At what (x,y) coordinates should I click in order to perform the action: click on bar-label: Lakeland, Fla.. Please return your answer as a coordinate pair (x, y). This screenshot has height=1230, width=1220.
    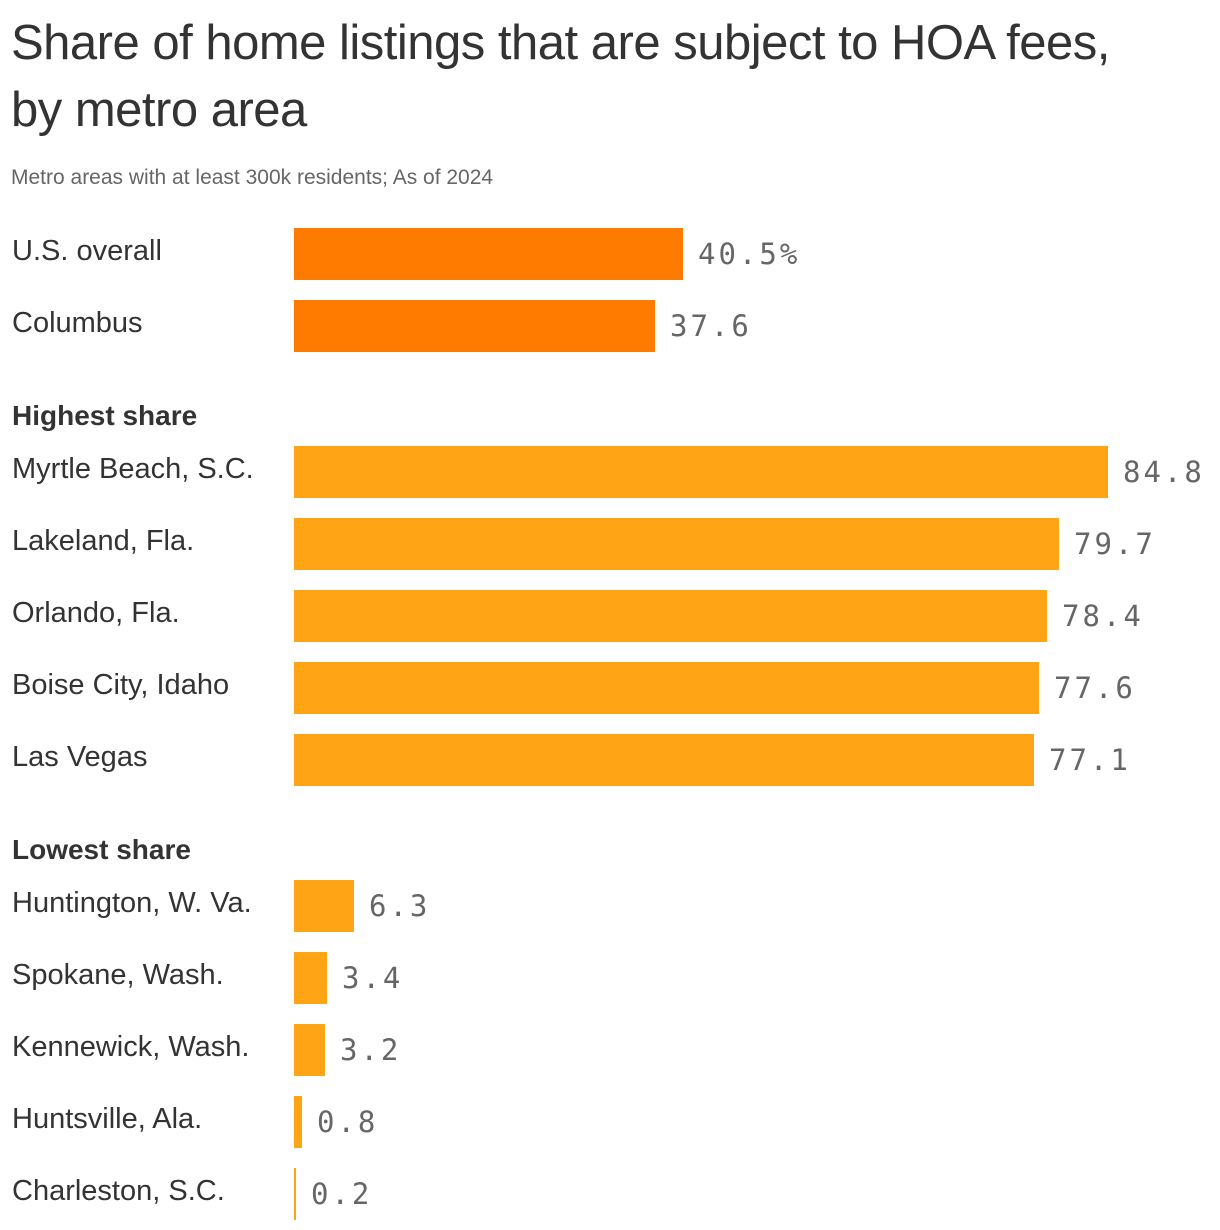
    Looking at the image, I should click on (103, 541).